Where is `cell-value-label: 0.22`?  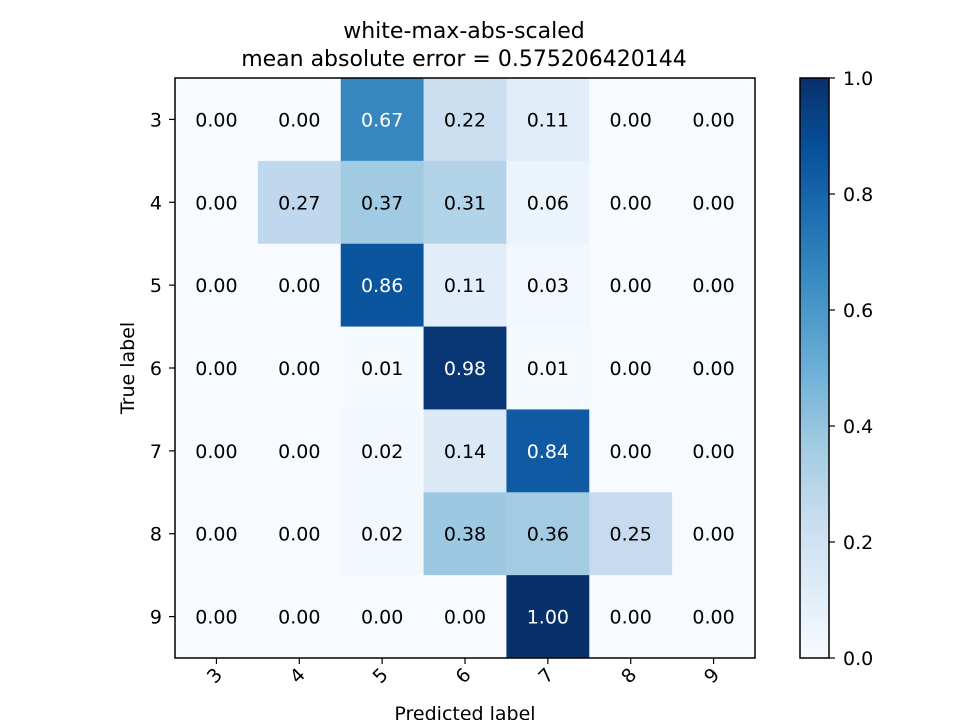 cell-value-label: 0.22 is located at coordinates (465, 120).